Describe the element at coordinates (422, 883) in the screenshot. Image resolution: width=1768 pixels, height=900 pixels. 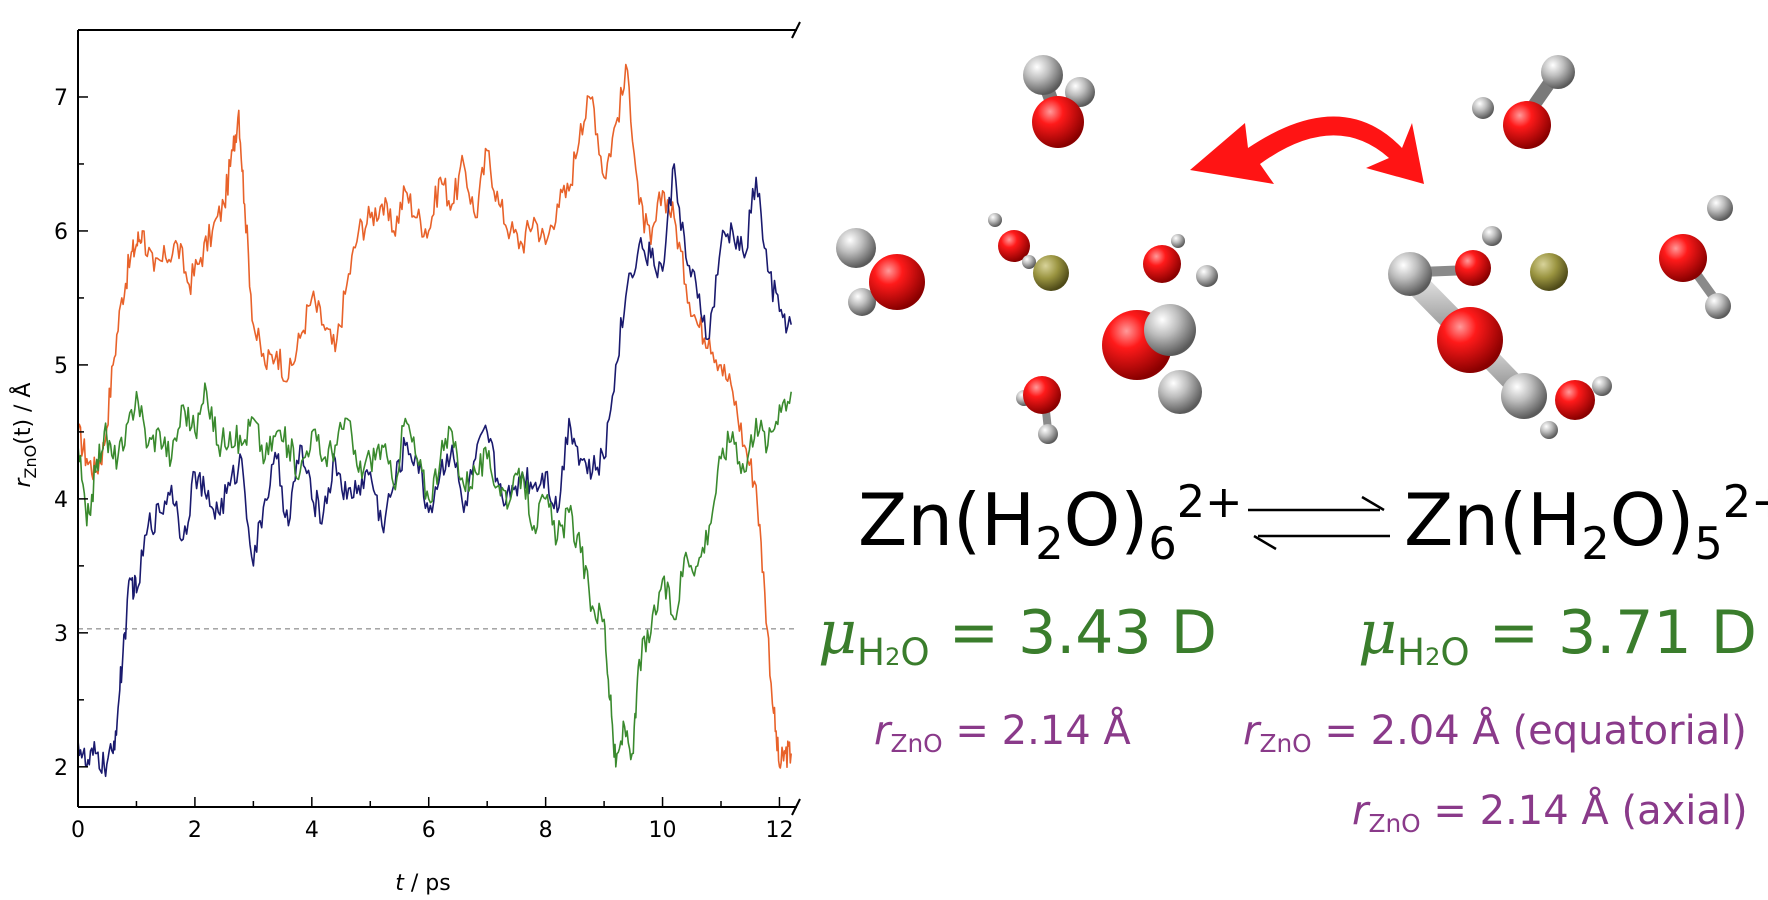
I see `x-axis-title: t / ps` at that location.